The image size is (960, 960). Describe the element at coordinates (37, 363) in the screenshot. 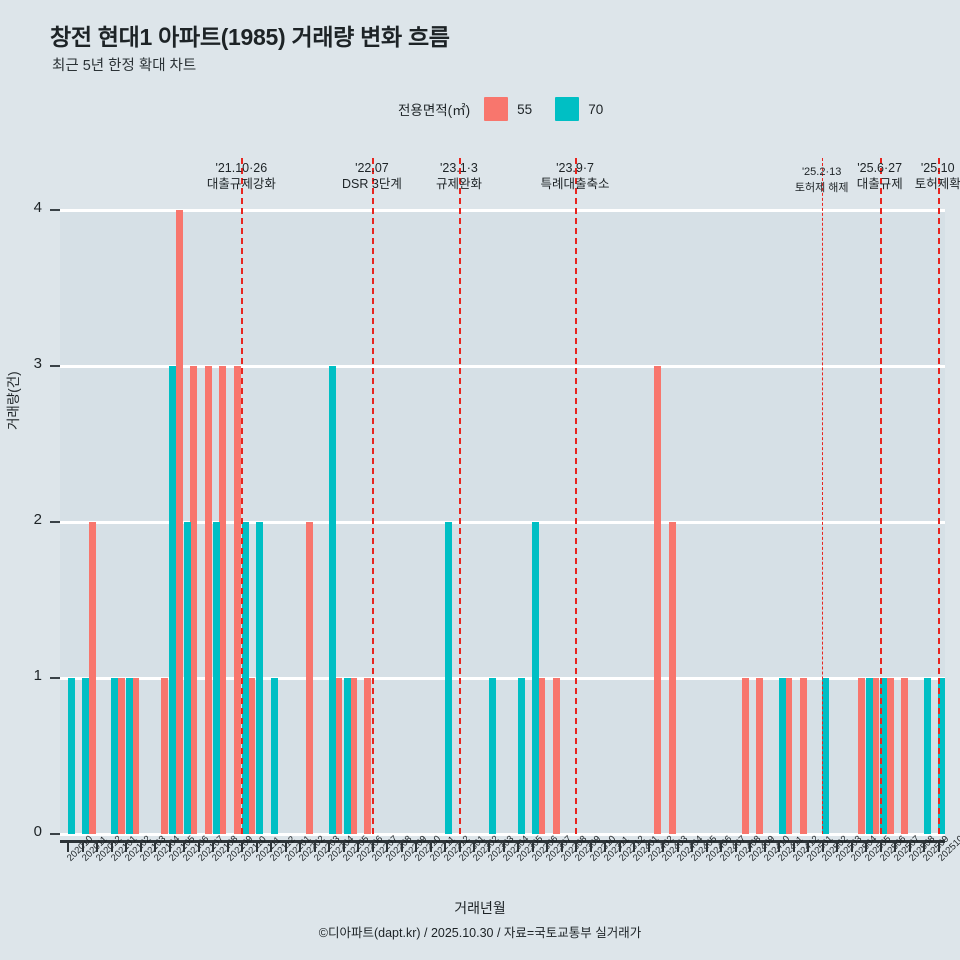

I see `y-tick-label-3: 3` at that location.